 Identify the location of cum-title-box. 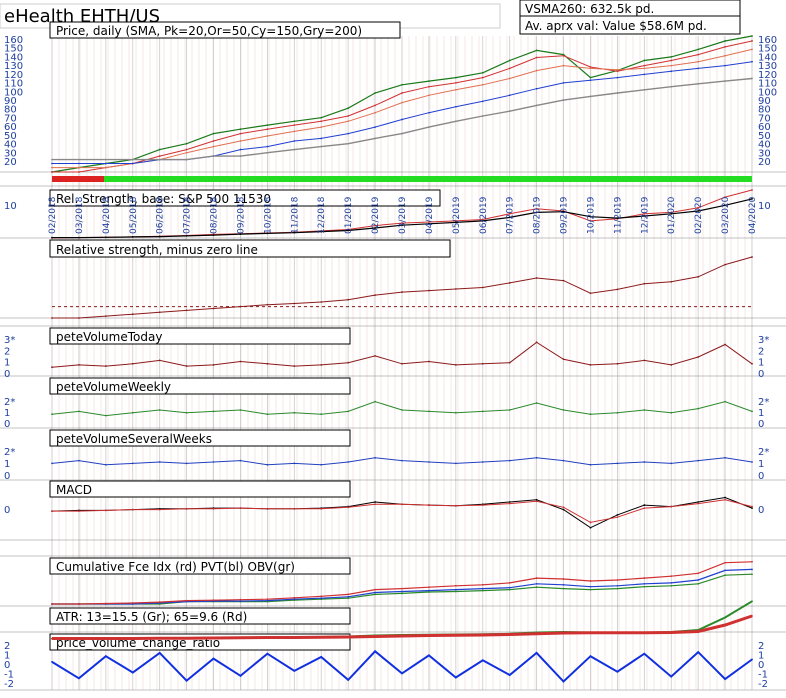
(200, 566).